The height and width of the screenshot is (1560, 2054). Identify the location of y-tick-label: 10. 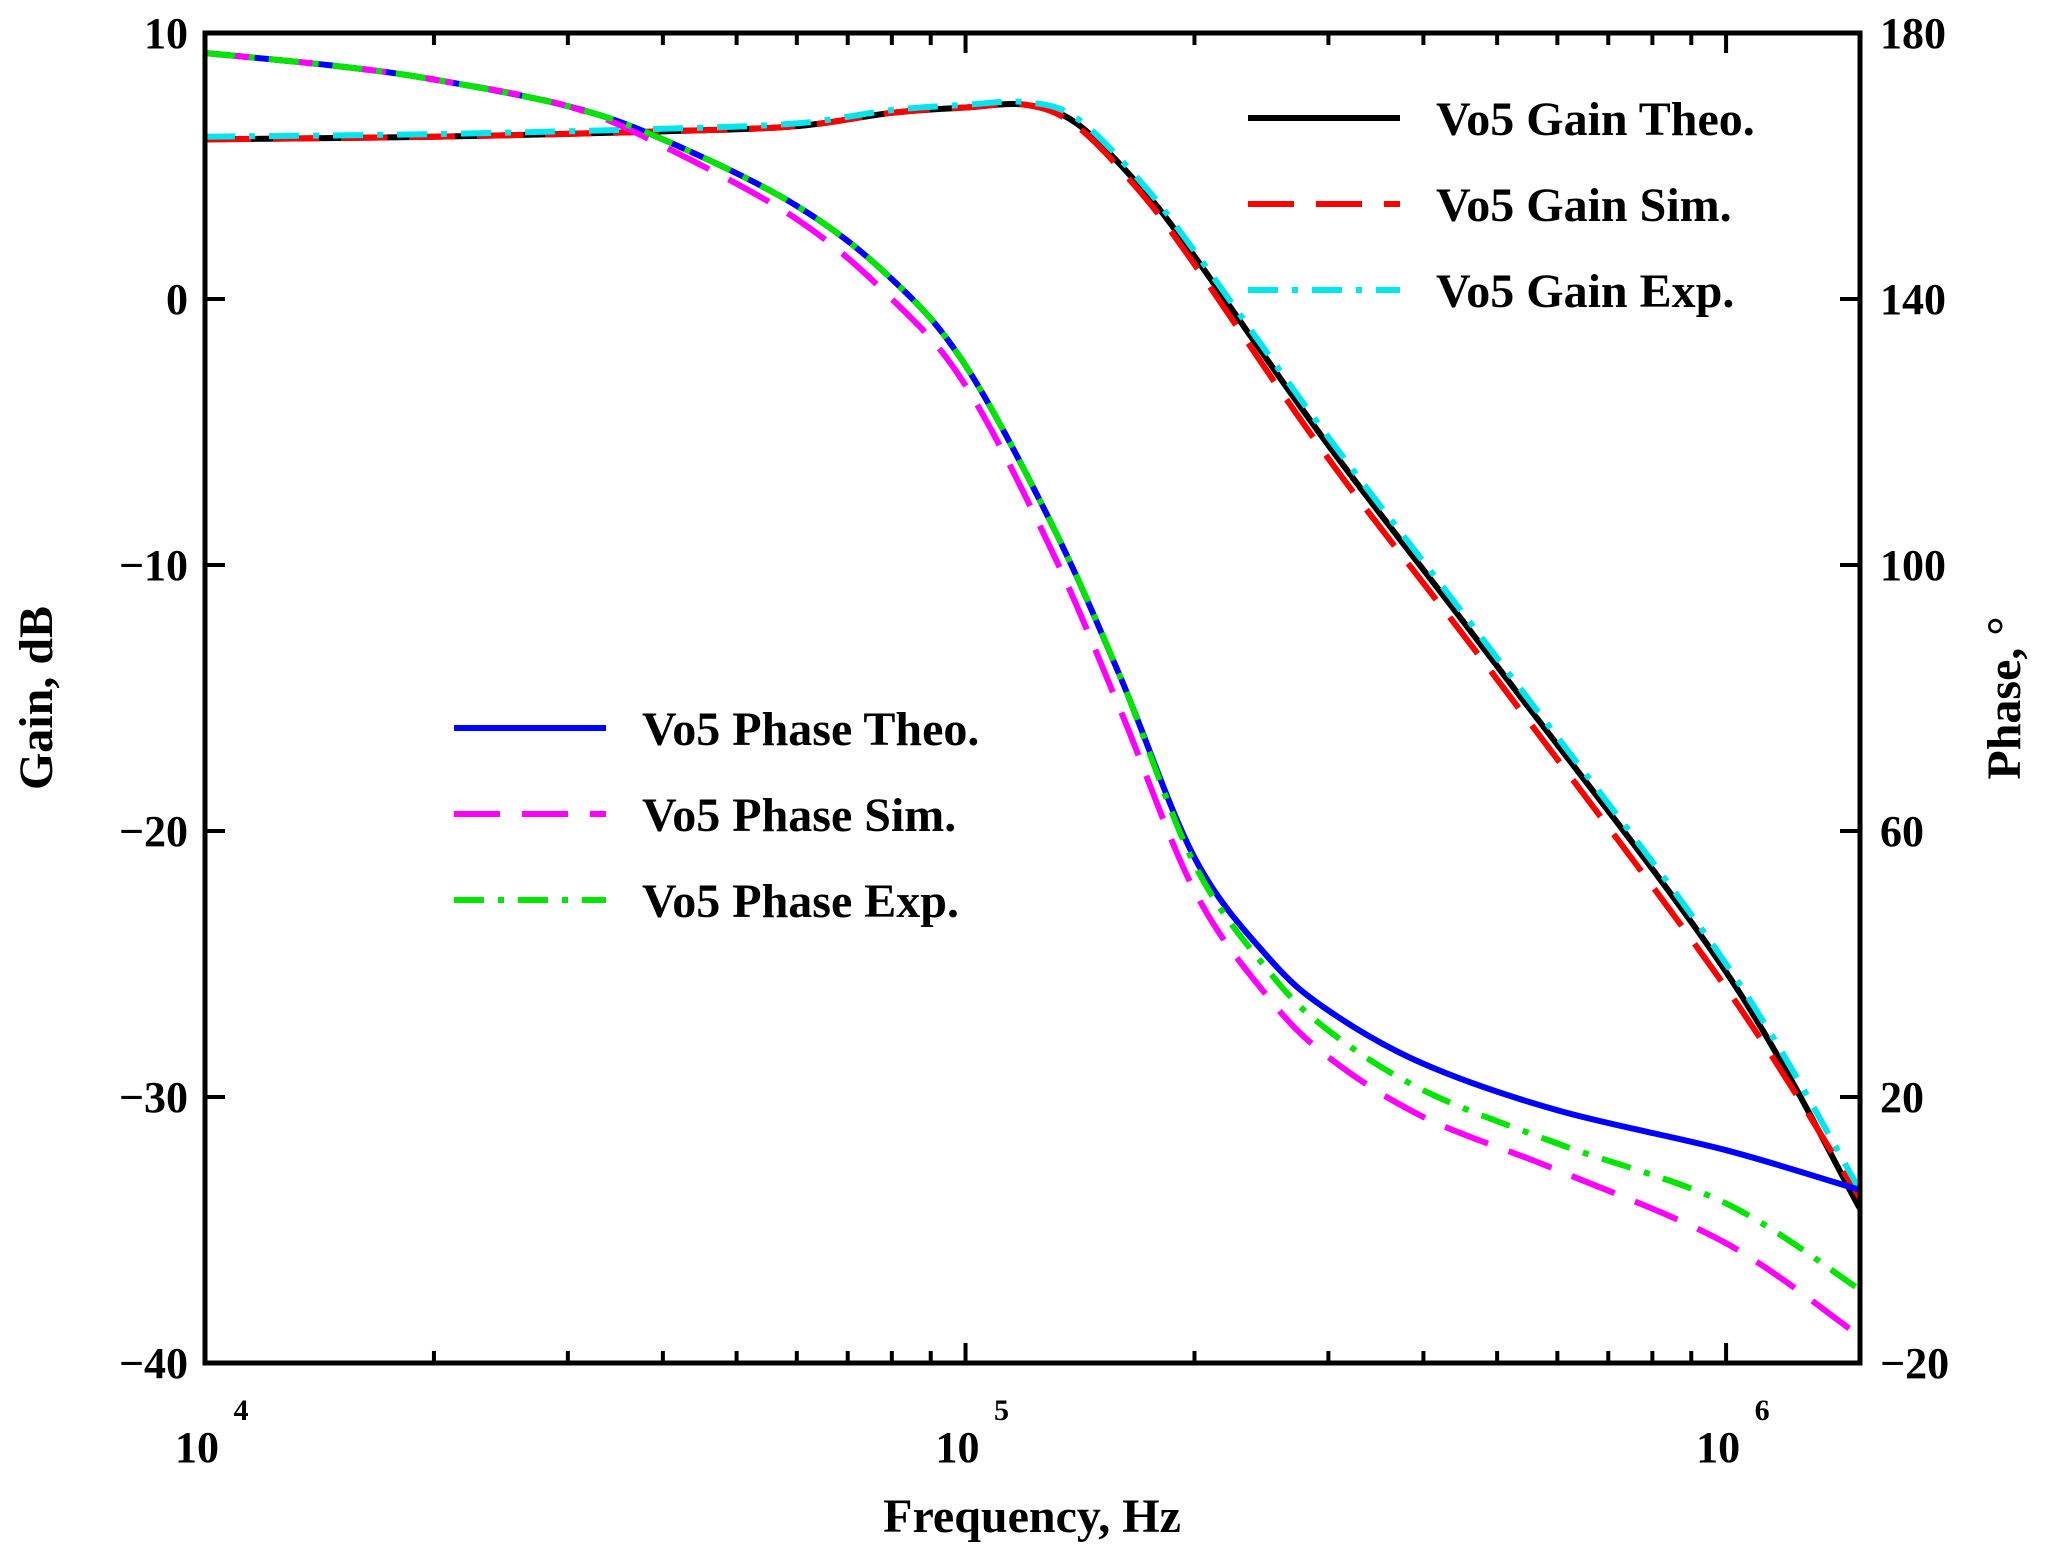
(166, 33).